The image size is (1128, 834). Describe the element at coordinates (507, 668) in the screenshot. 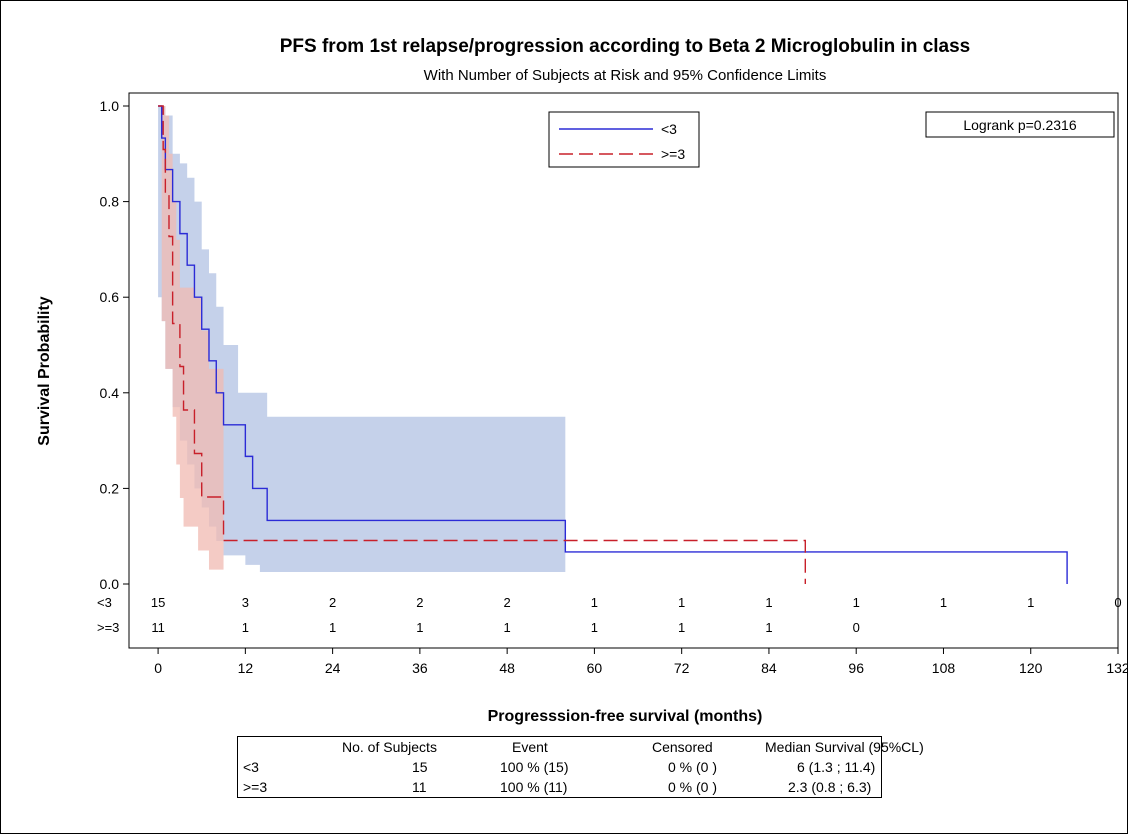

I see `x-tick-label: 48` at that location.